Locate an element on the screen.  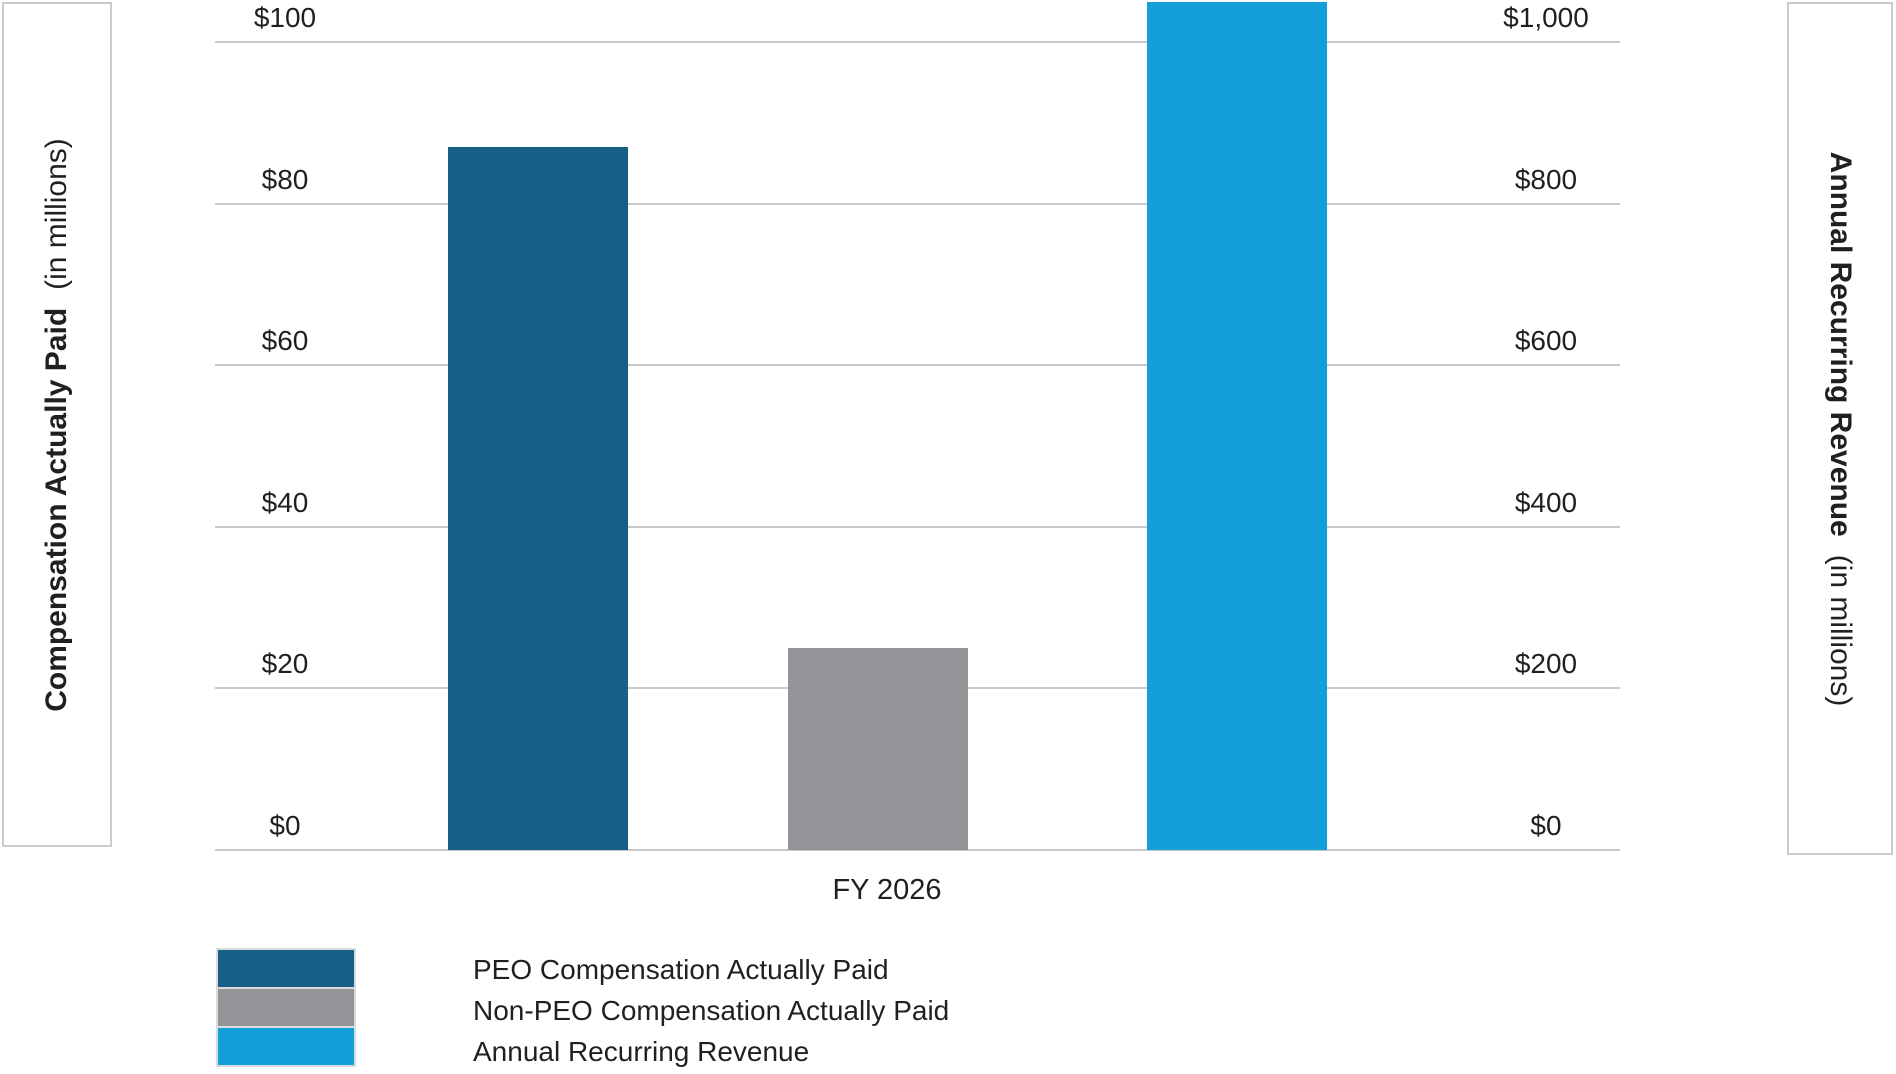
right-axis-title-panel: Annual Recurring Revenue (in millions) is located at coordinates (1840, 428).